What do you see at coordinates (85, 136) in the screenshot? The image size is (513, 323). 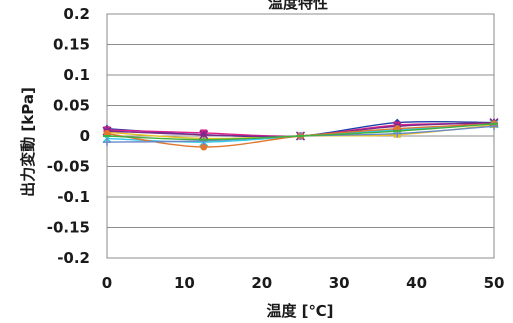 I see `y-tick-label: 0` at bounding box center [85, 136].